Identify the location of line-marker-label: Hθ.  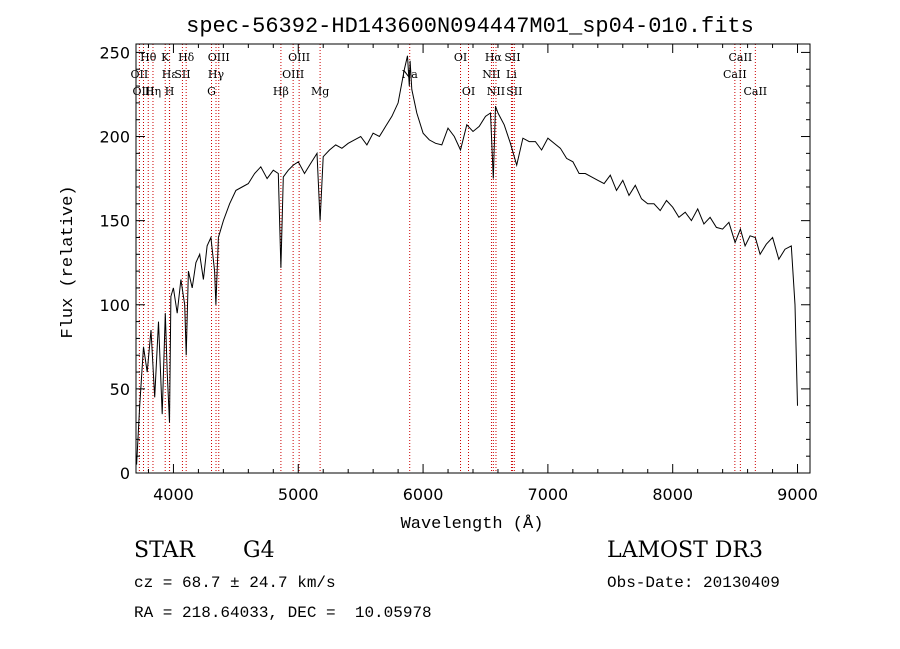
(148, 57).